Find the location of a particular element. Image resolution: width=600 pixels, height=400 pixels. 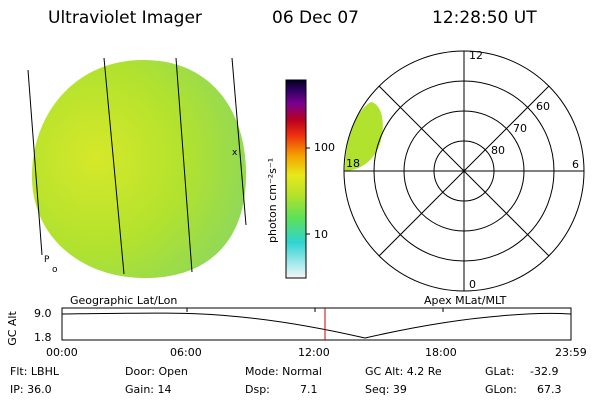

timeline-y-tick-bottom: 1.8 is located at coordinates (43, 337).